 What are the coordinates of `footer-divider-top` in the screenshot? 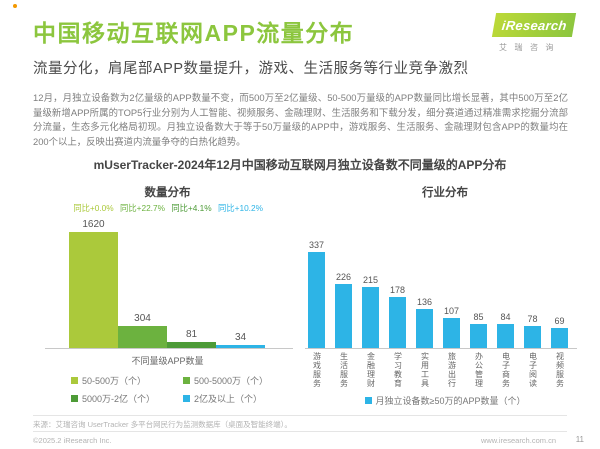 It's located at (300, 415).